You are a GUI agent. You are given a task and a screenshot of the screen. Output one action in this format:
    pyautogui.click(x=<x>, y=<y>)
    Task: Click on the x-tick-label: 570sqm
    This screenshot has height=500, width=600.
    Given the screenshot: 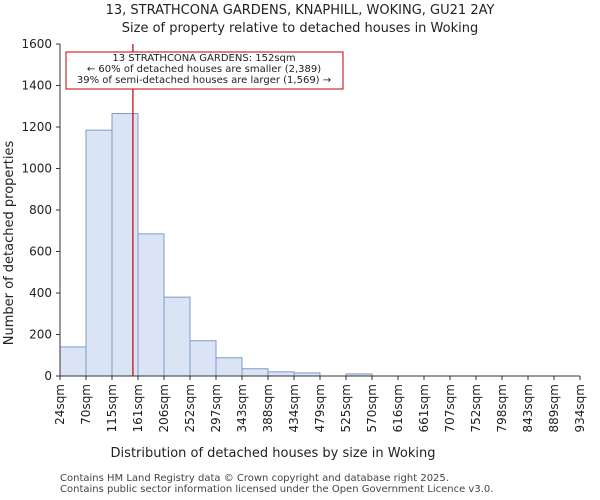 What is the action you would take?
    pyautogui.click(x=372, y=408)
    